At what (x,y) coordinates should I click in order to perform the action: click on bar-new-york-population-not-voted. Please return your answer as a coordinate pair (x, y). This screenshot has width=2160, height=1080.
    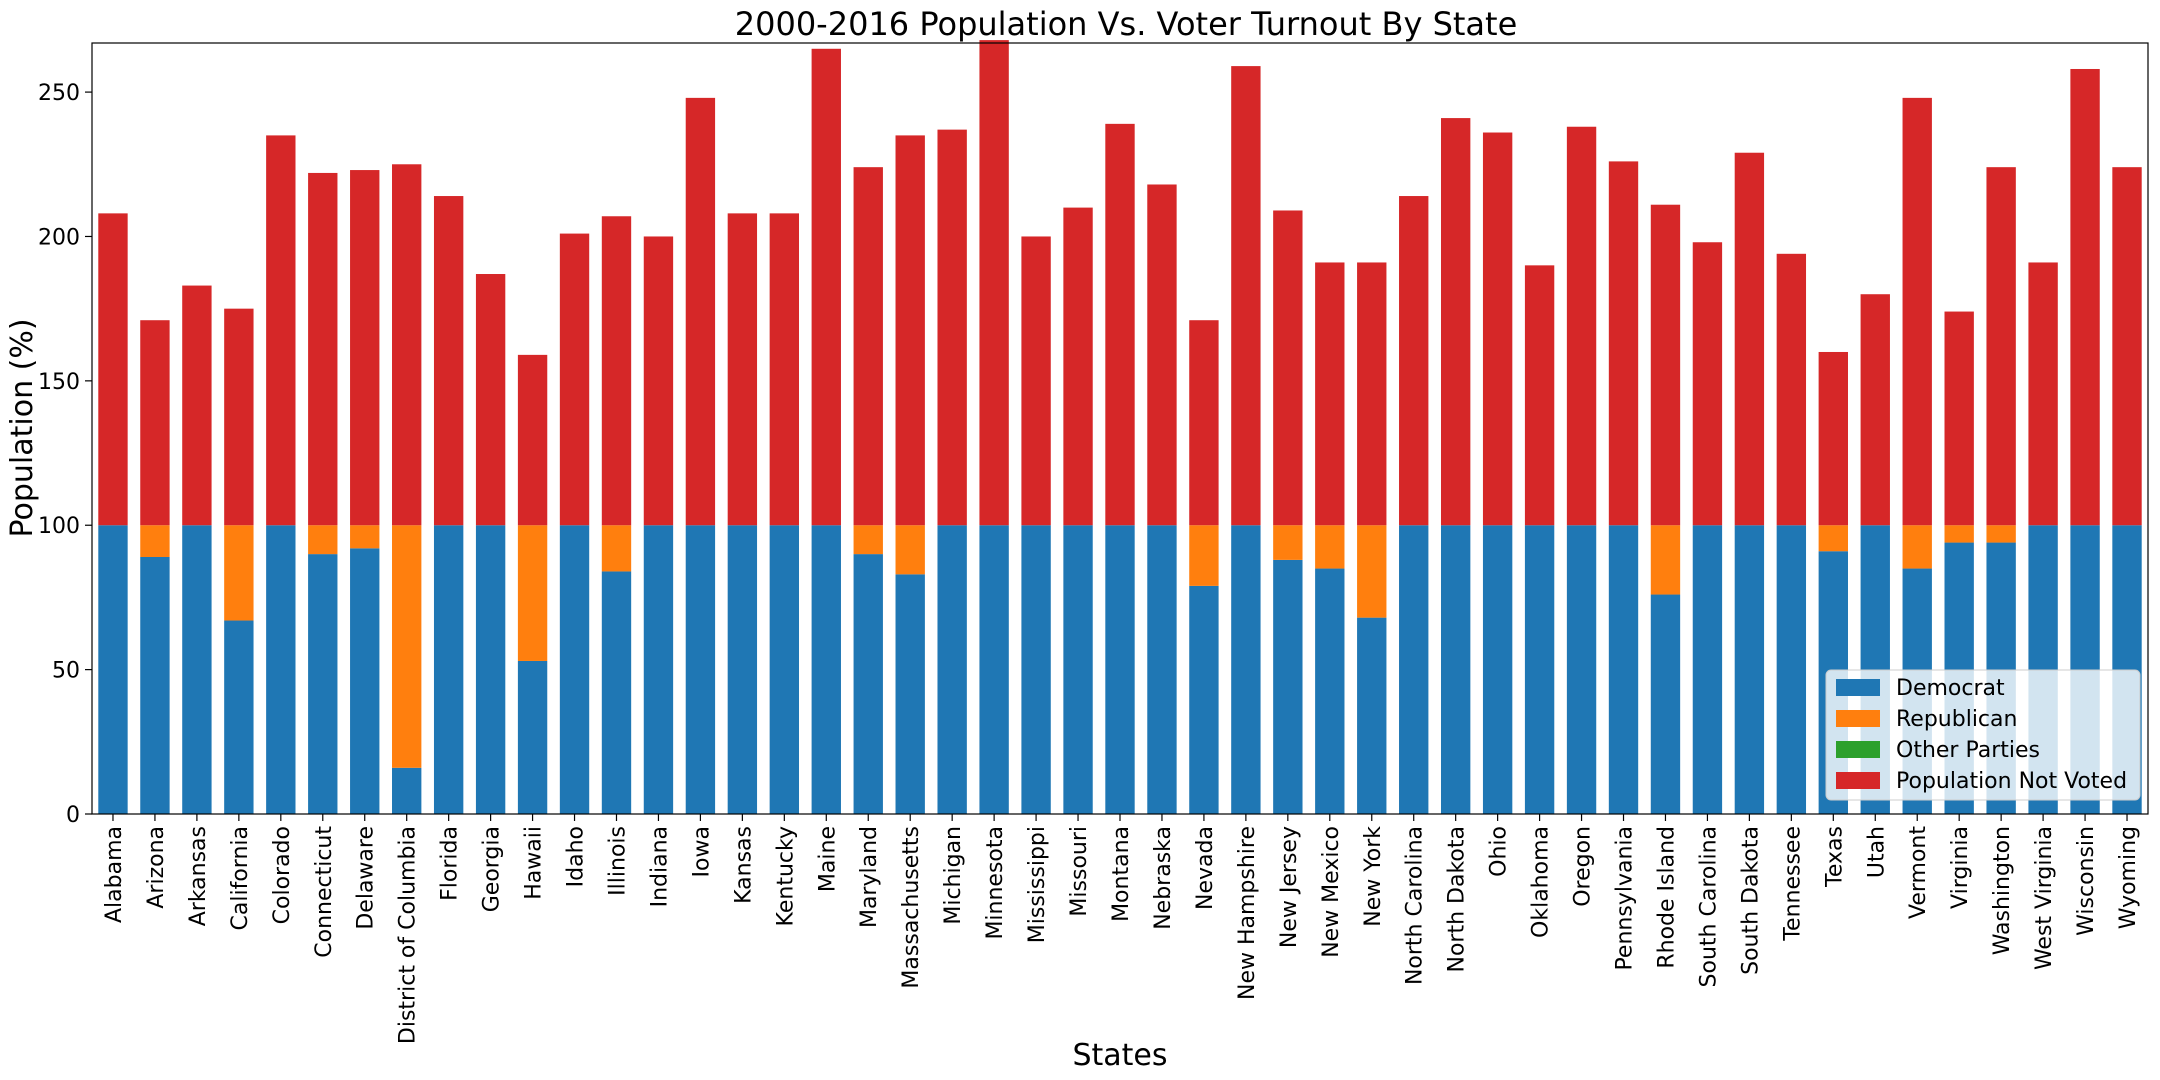
    Looking at the image, I should click on (1372, 394).